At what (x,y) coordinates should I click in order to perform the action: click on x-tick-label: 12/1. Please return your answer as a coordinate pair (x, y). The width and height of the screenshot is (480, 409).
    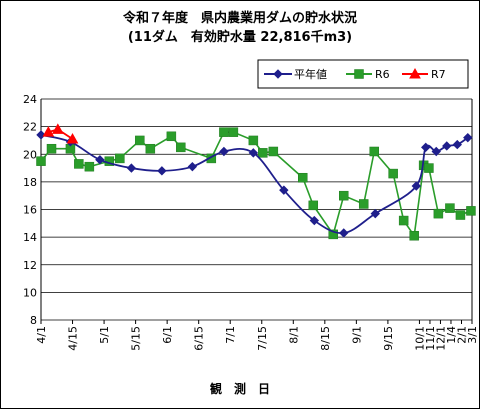
    Looking at the image, I should click on (440, 338).